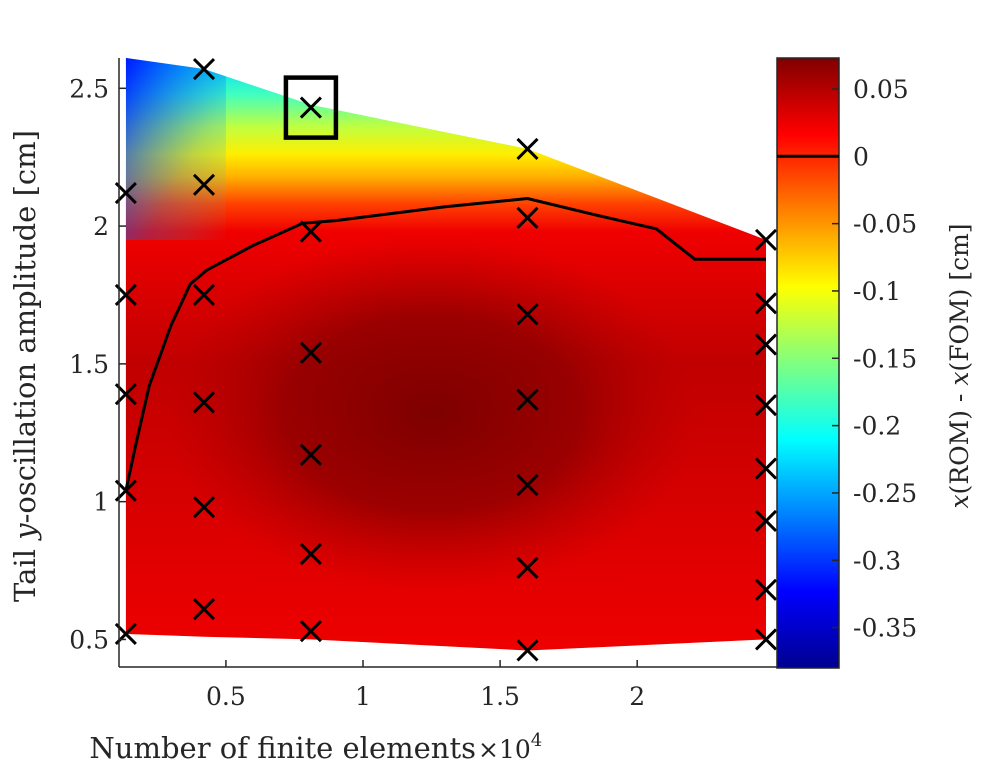 The height and width of the screenshot is (783, 996). I want to click on y-ticks: 0.5 1 1.5 2 2.5, so click(97, 364).